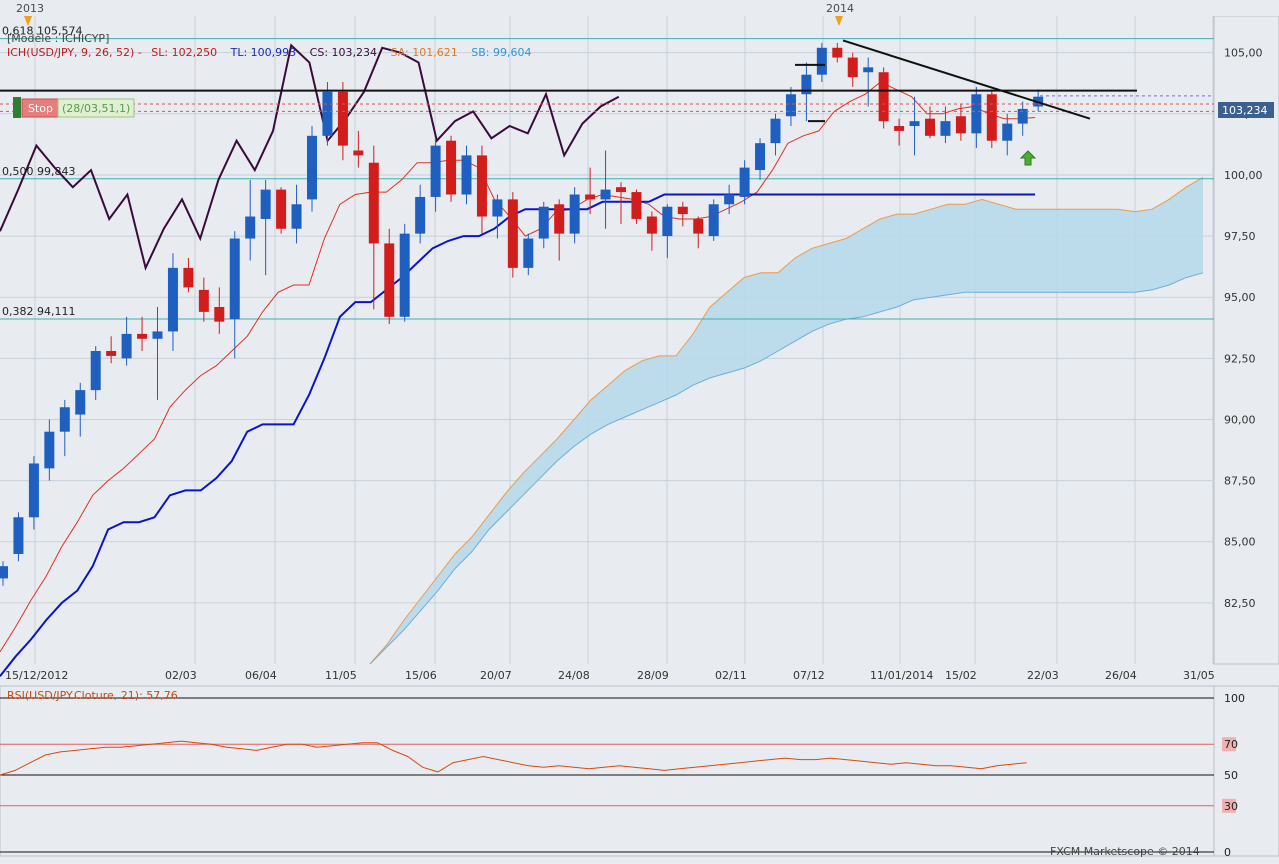  I want to click on stop-label: Stop, so click(40, 108).